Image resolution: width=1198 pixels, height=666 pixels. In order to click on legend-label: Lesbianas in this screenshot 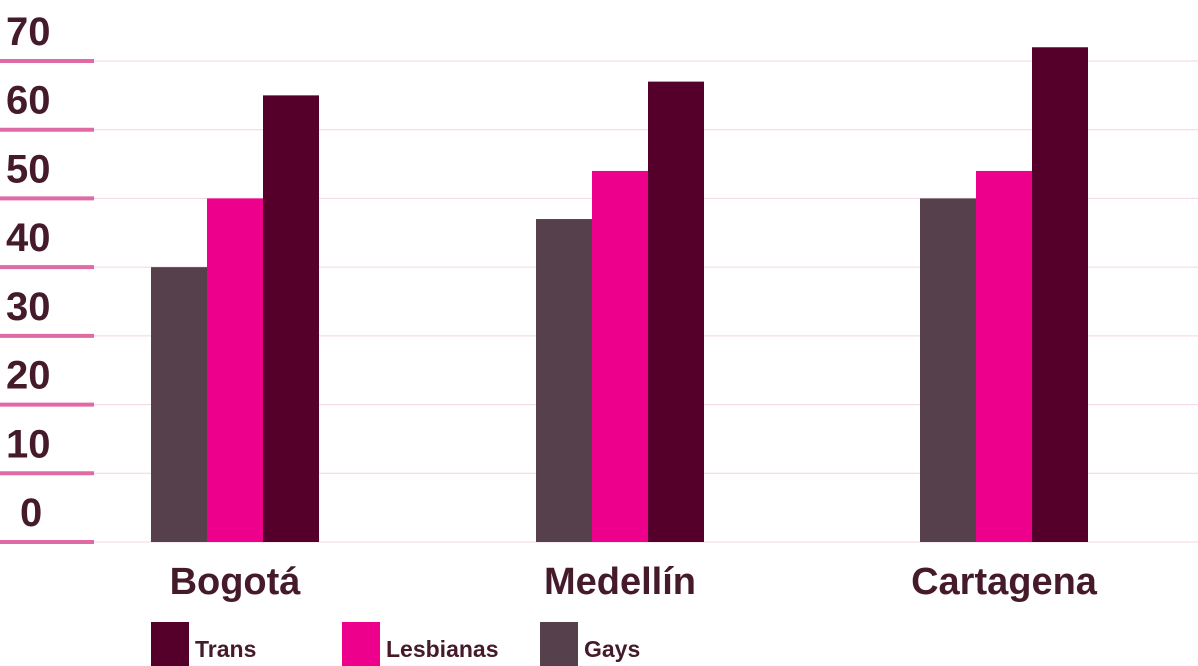, I will do `click(442, 649)`.